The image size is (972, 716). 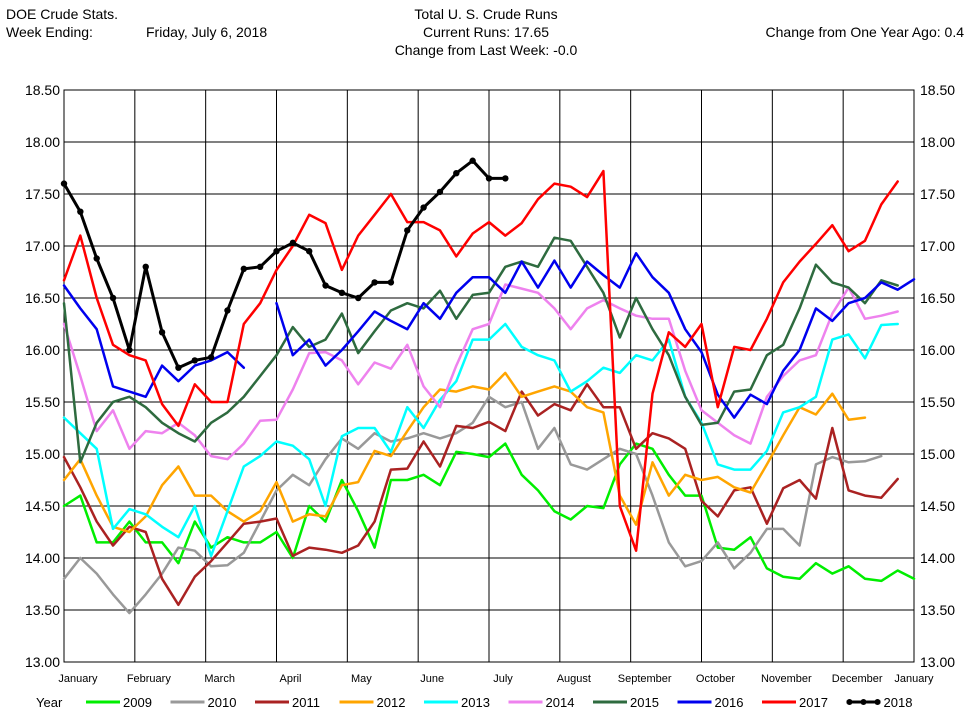 What do you see at coordinates (42, 506) in the screenshot?
I see `y-tick-label-left: 14.50` at bounding box center [42, 506].